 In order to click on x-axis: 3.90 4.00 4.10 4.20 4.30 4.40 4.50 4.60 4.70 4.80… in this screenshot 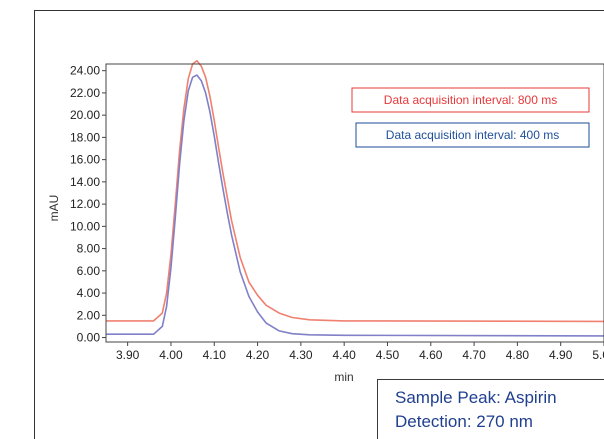, I will do `click(360, 352)`.